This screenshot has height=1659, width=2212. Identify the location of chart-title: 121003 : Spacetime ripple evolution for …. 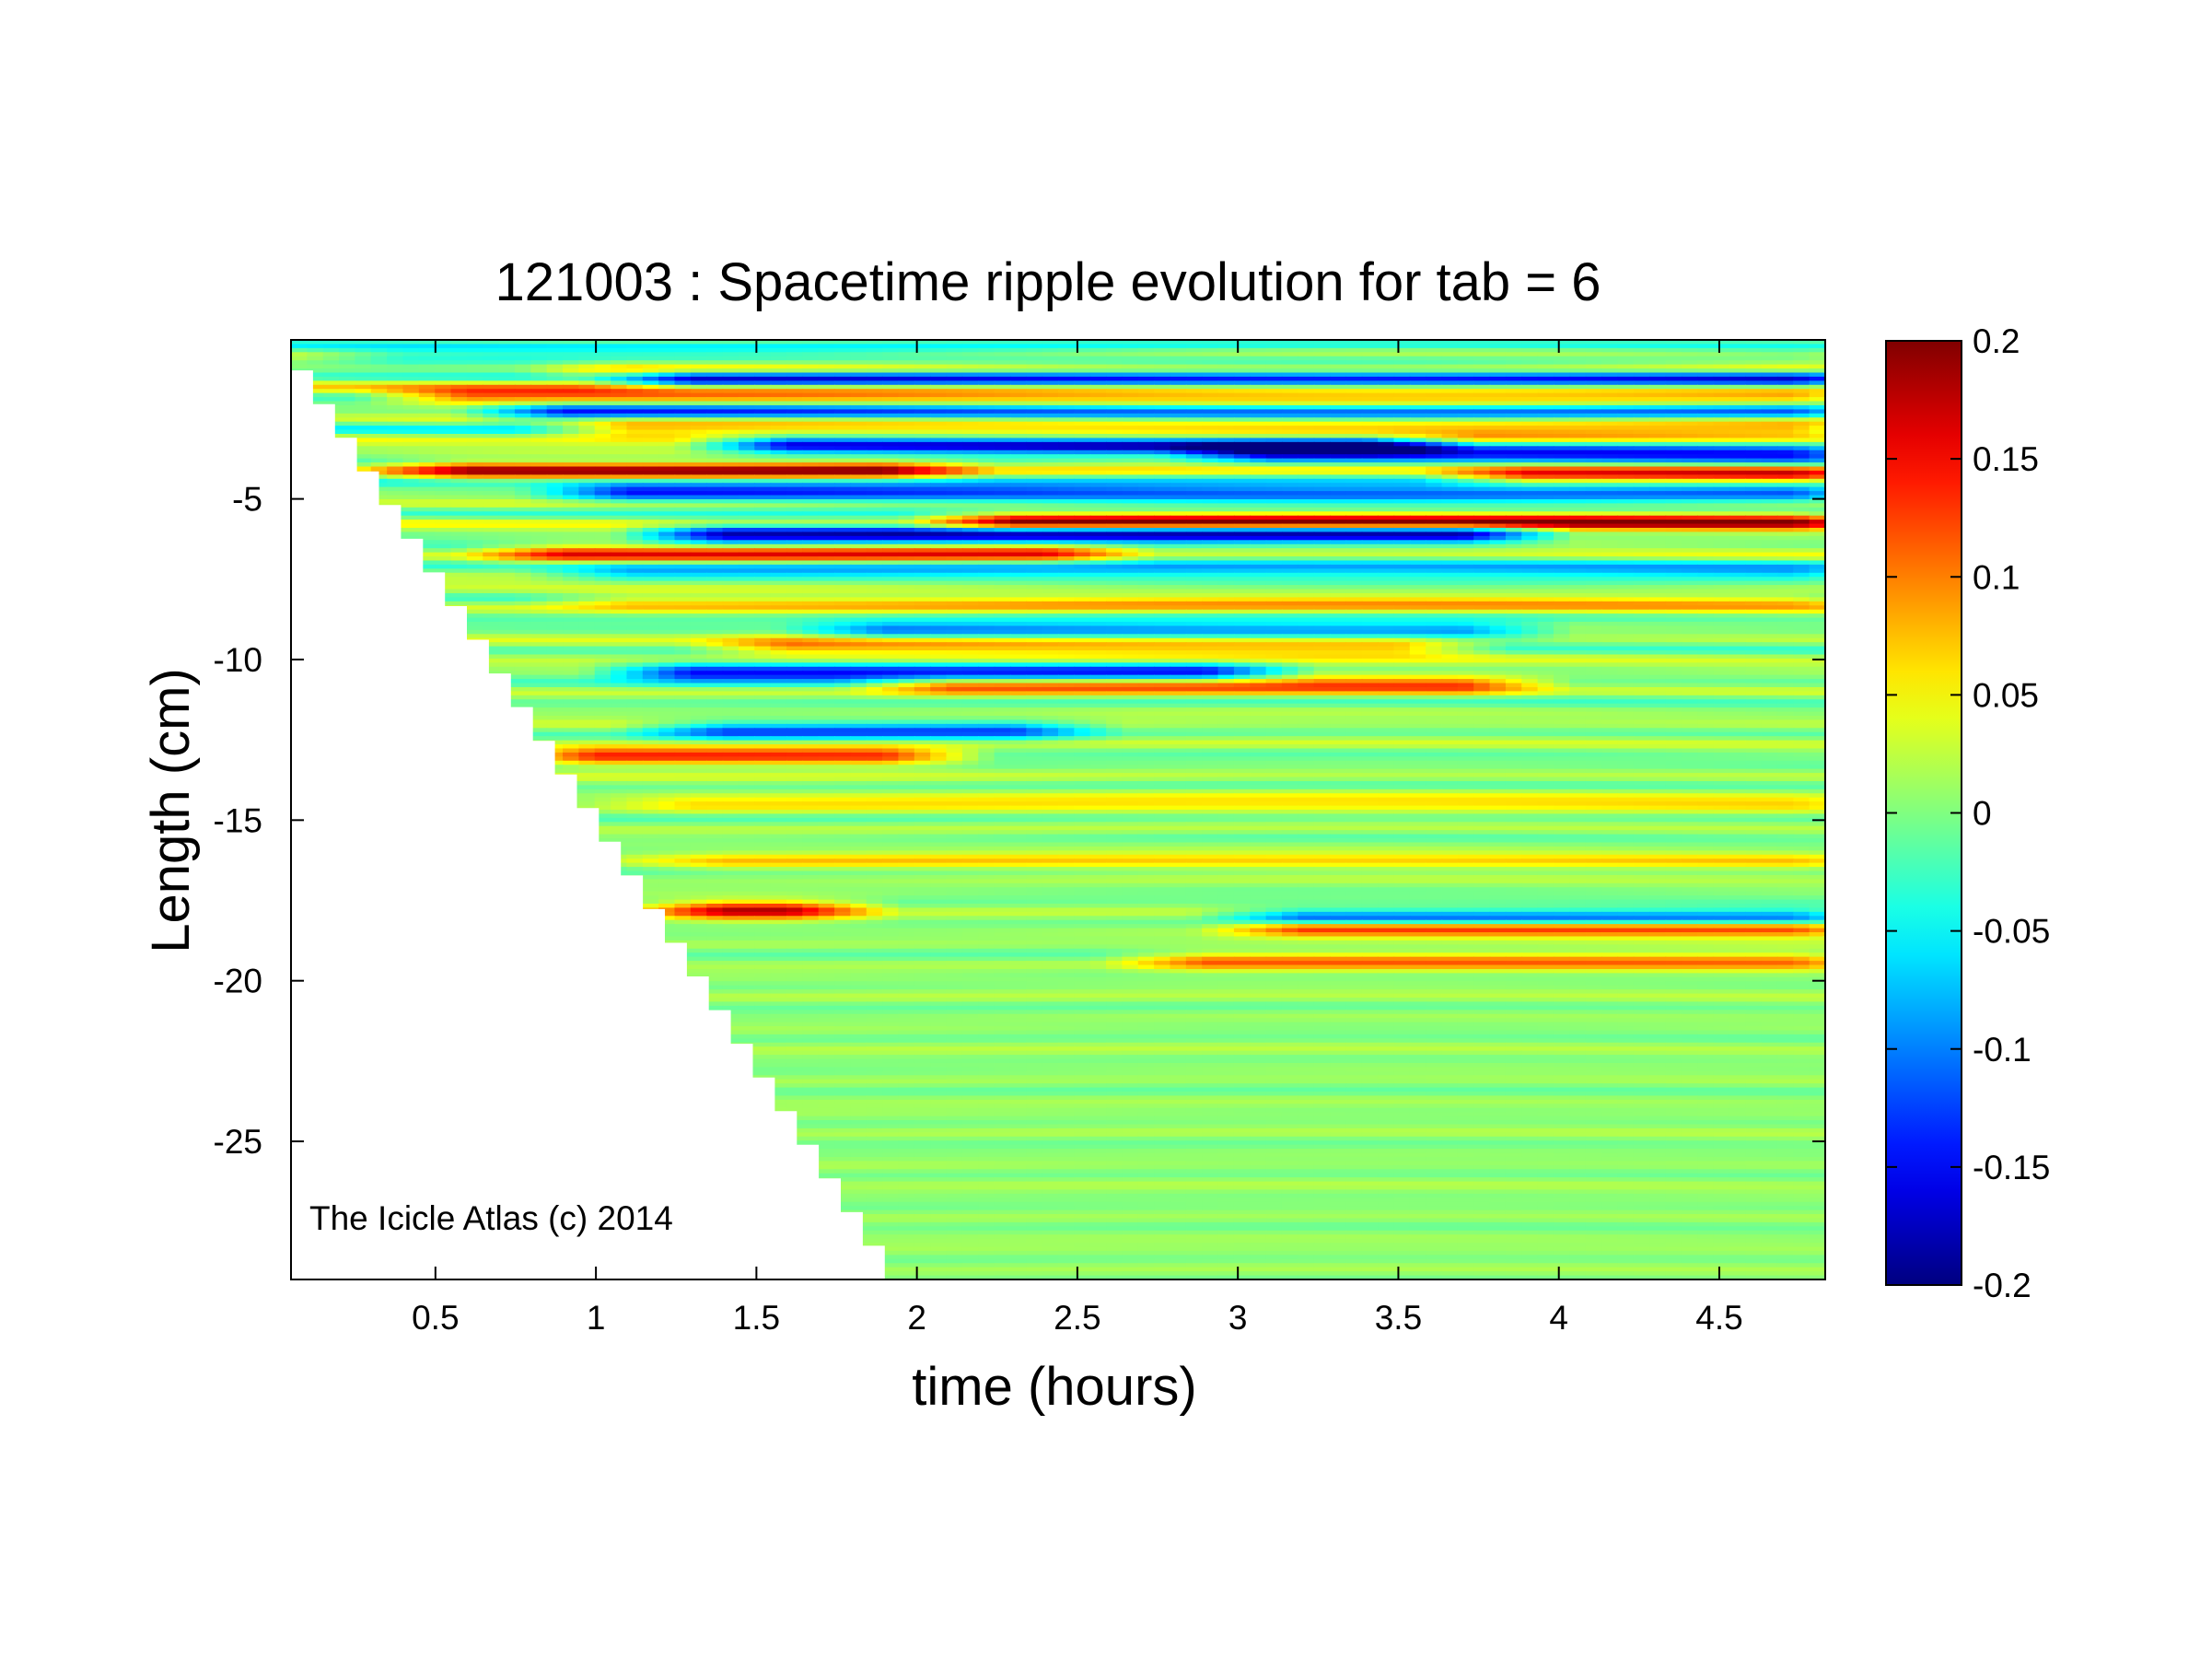
(1048, 282).